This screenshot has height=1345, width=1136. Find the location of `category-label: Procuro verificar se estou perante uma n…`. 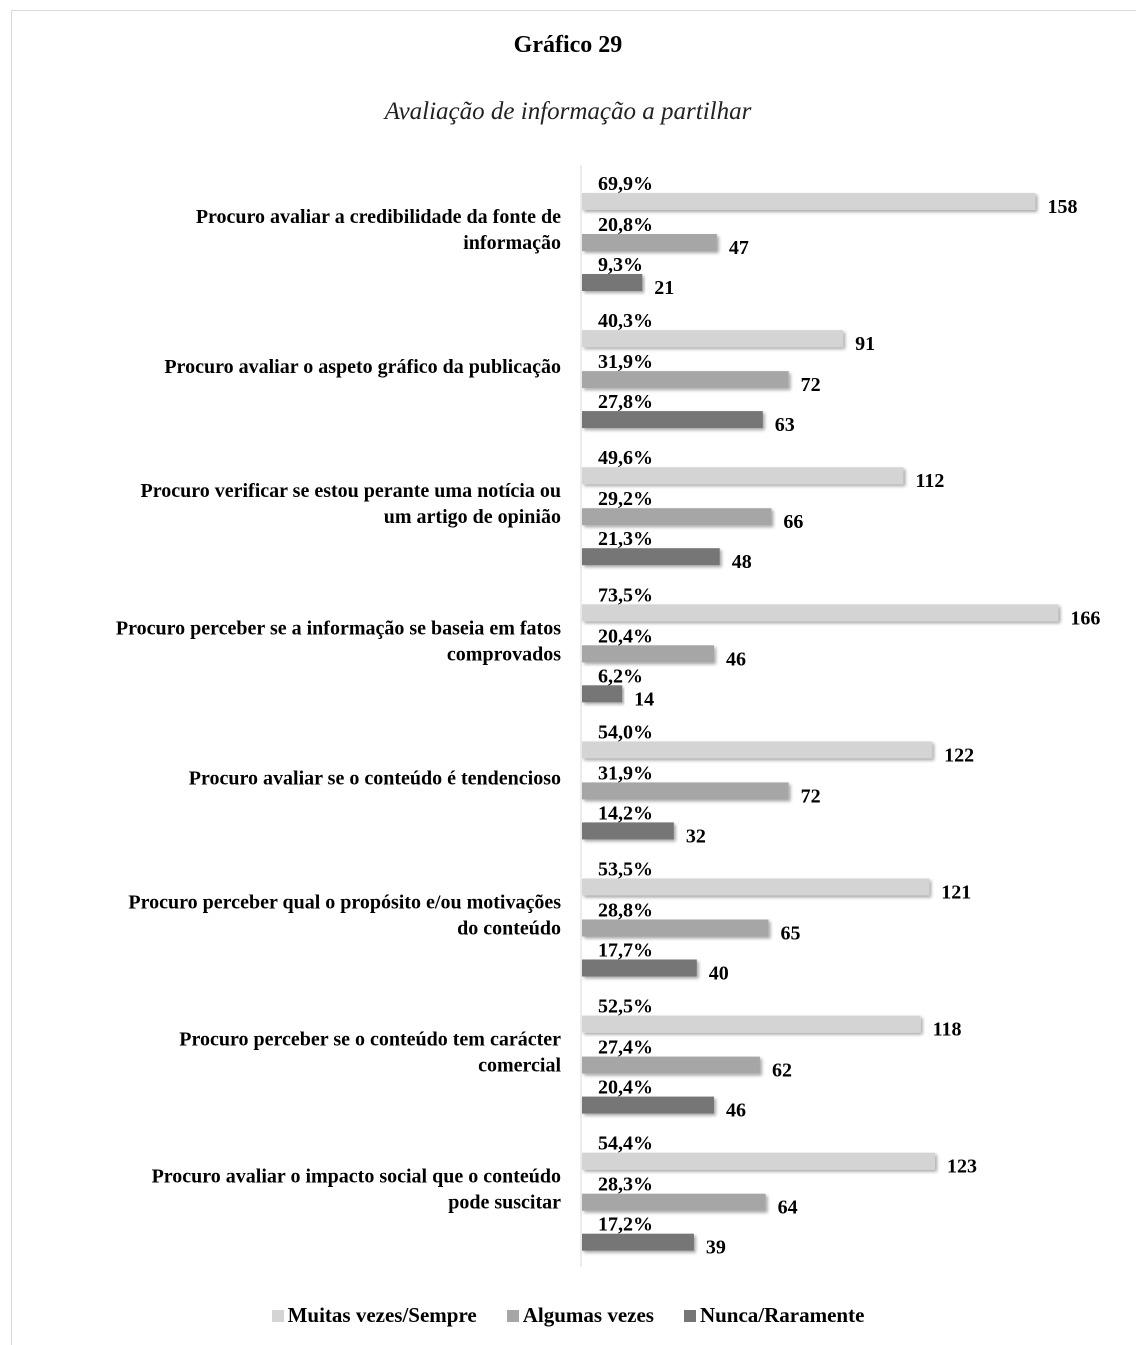

category-label: Procuro verificar se estou perante uma n… is located at coordinates (351, 504).